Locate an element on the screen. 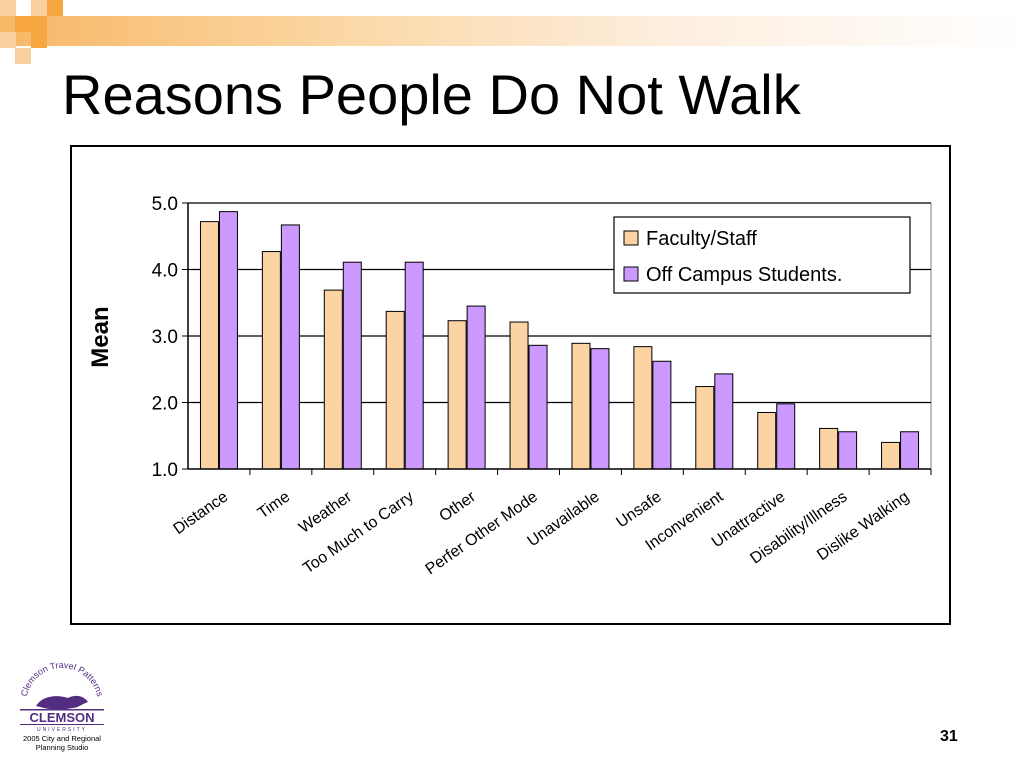 This screenshot has width=1024, height=768. x-tick-label: Too Much to Carry is located at coordinates (358, 532).